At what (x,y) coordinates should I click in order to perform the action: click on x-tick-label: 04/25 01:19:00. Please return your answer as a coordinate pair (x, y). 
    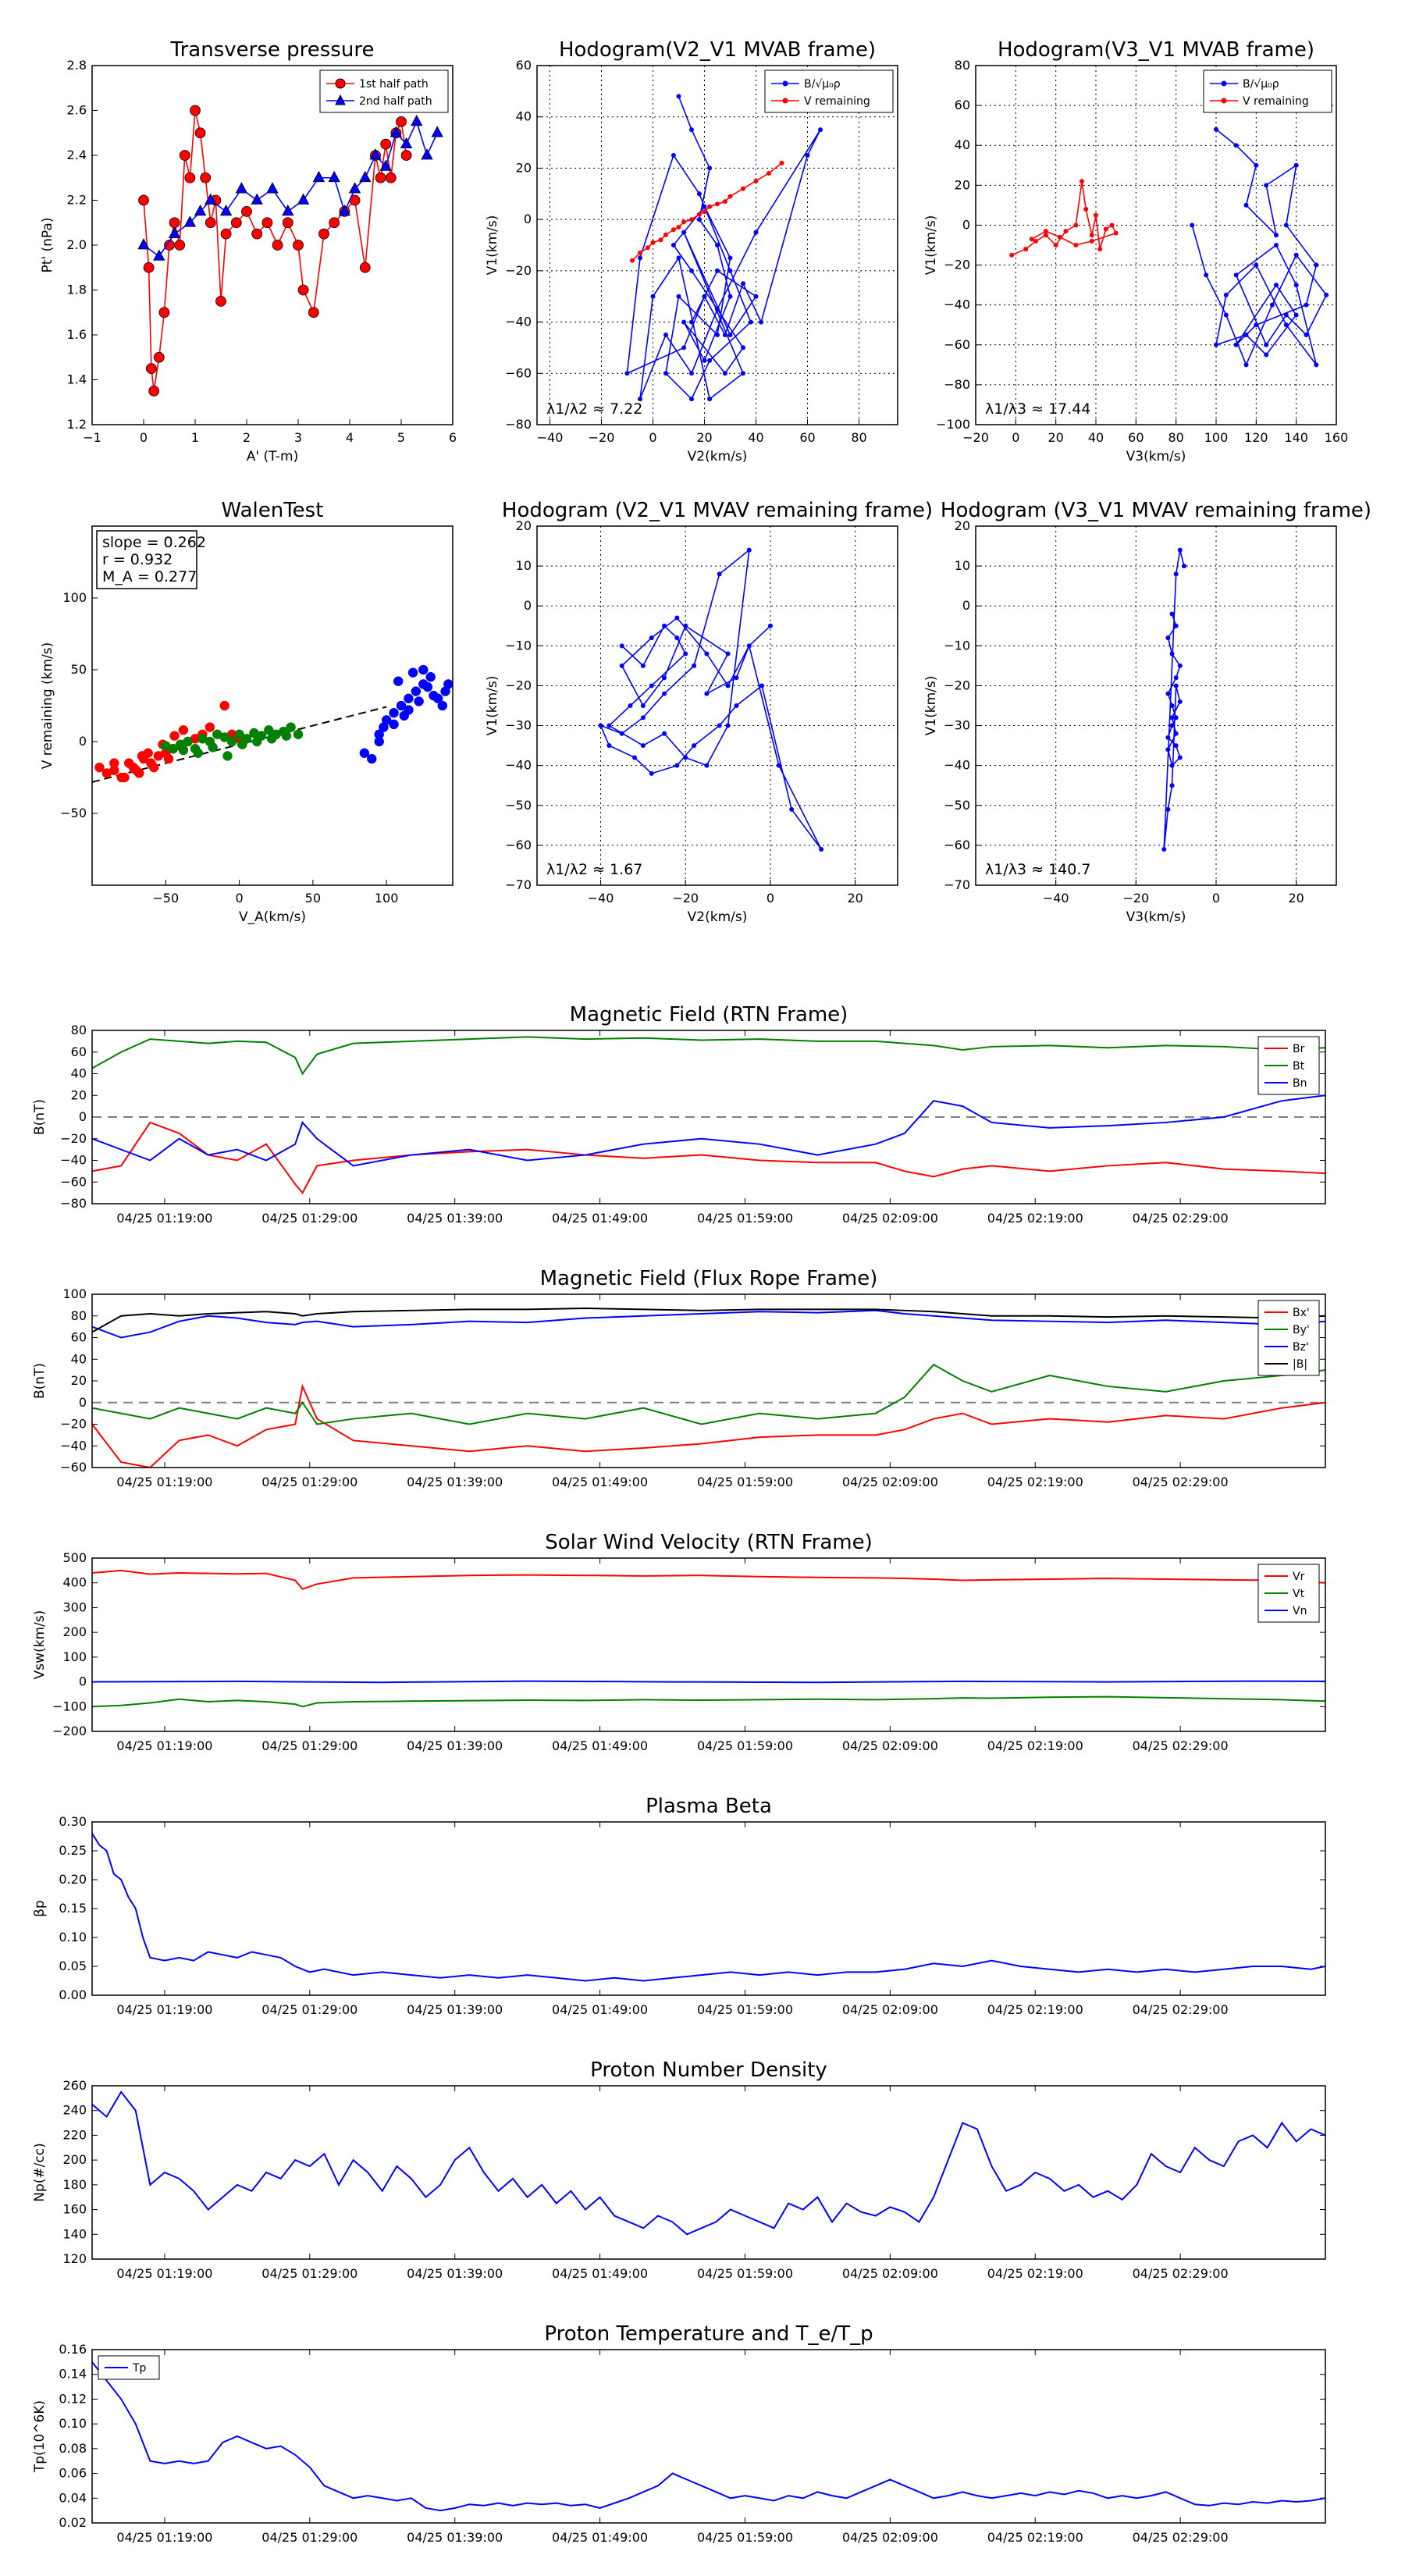
    Looking at the image, I should click on (164, 1745).